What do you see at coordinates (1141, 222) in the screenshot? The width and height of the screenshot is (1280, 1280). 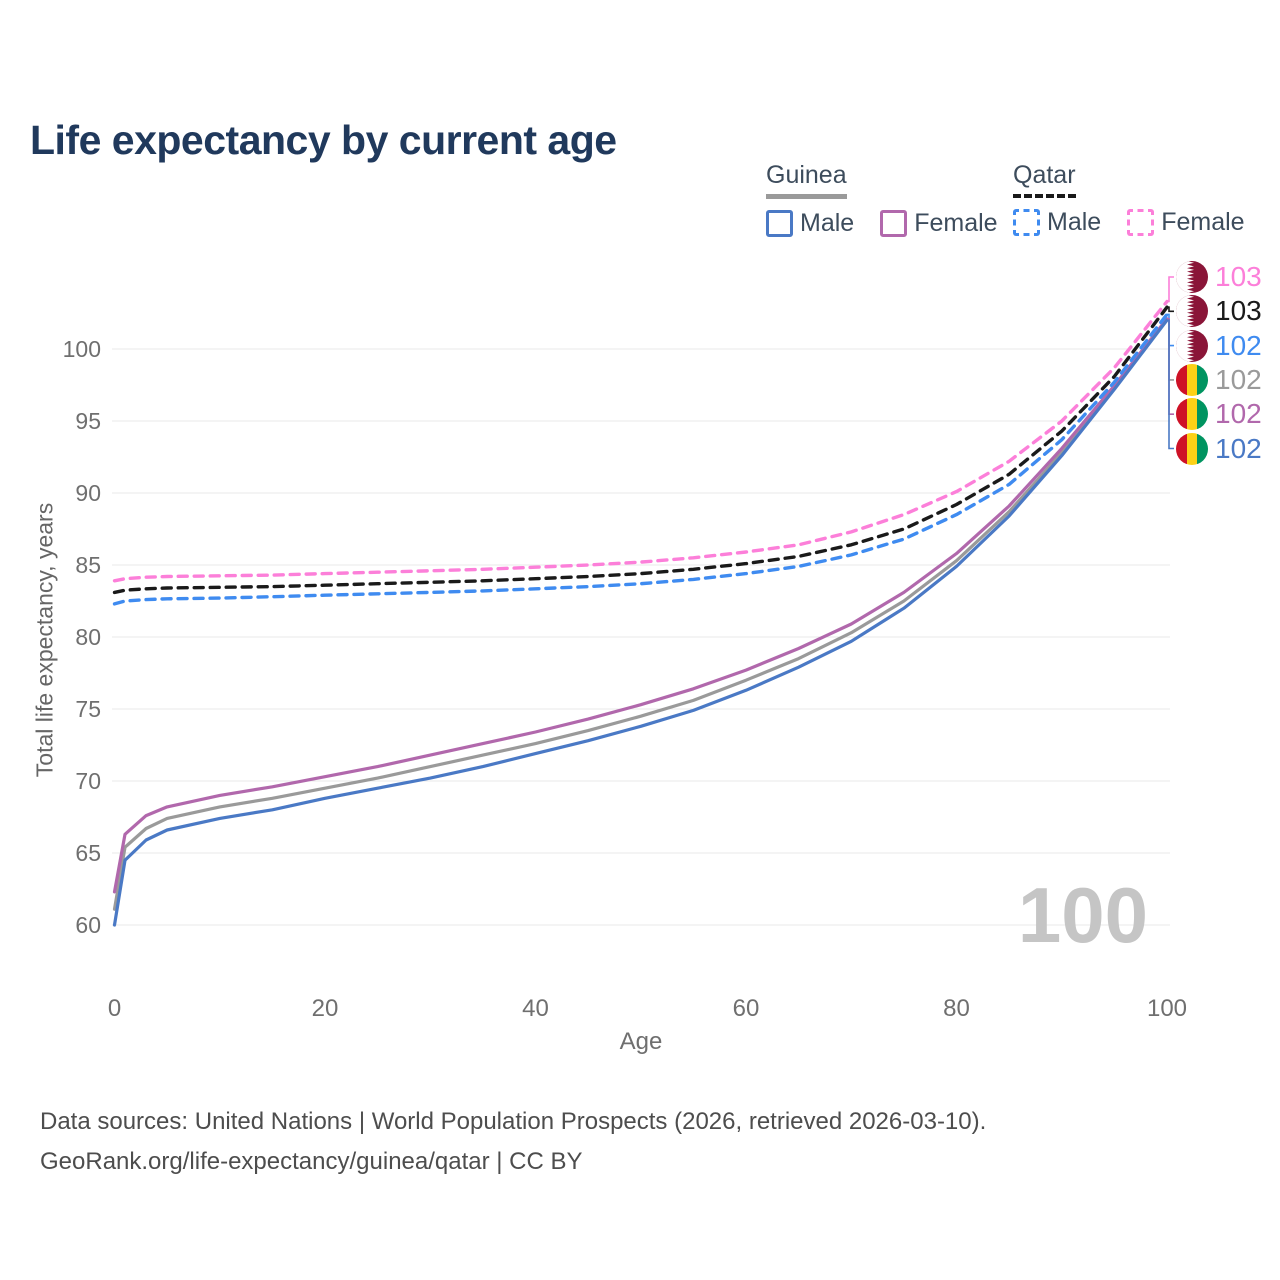 I see `qatar-female-swatch-icon` at bounding box center [1141, 222].